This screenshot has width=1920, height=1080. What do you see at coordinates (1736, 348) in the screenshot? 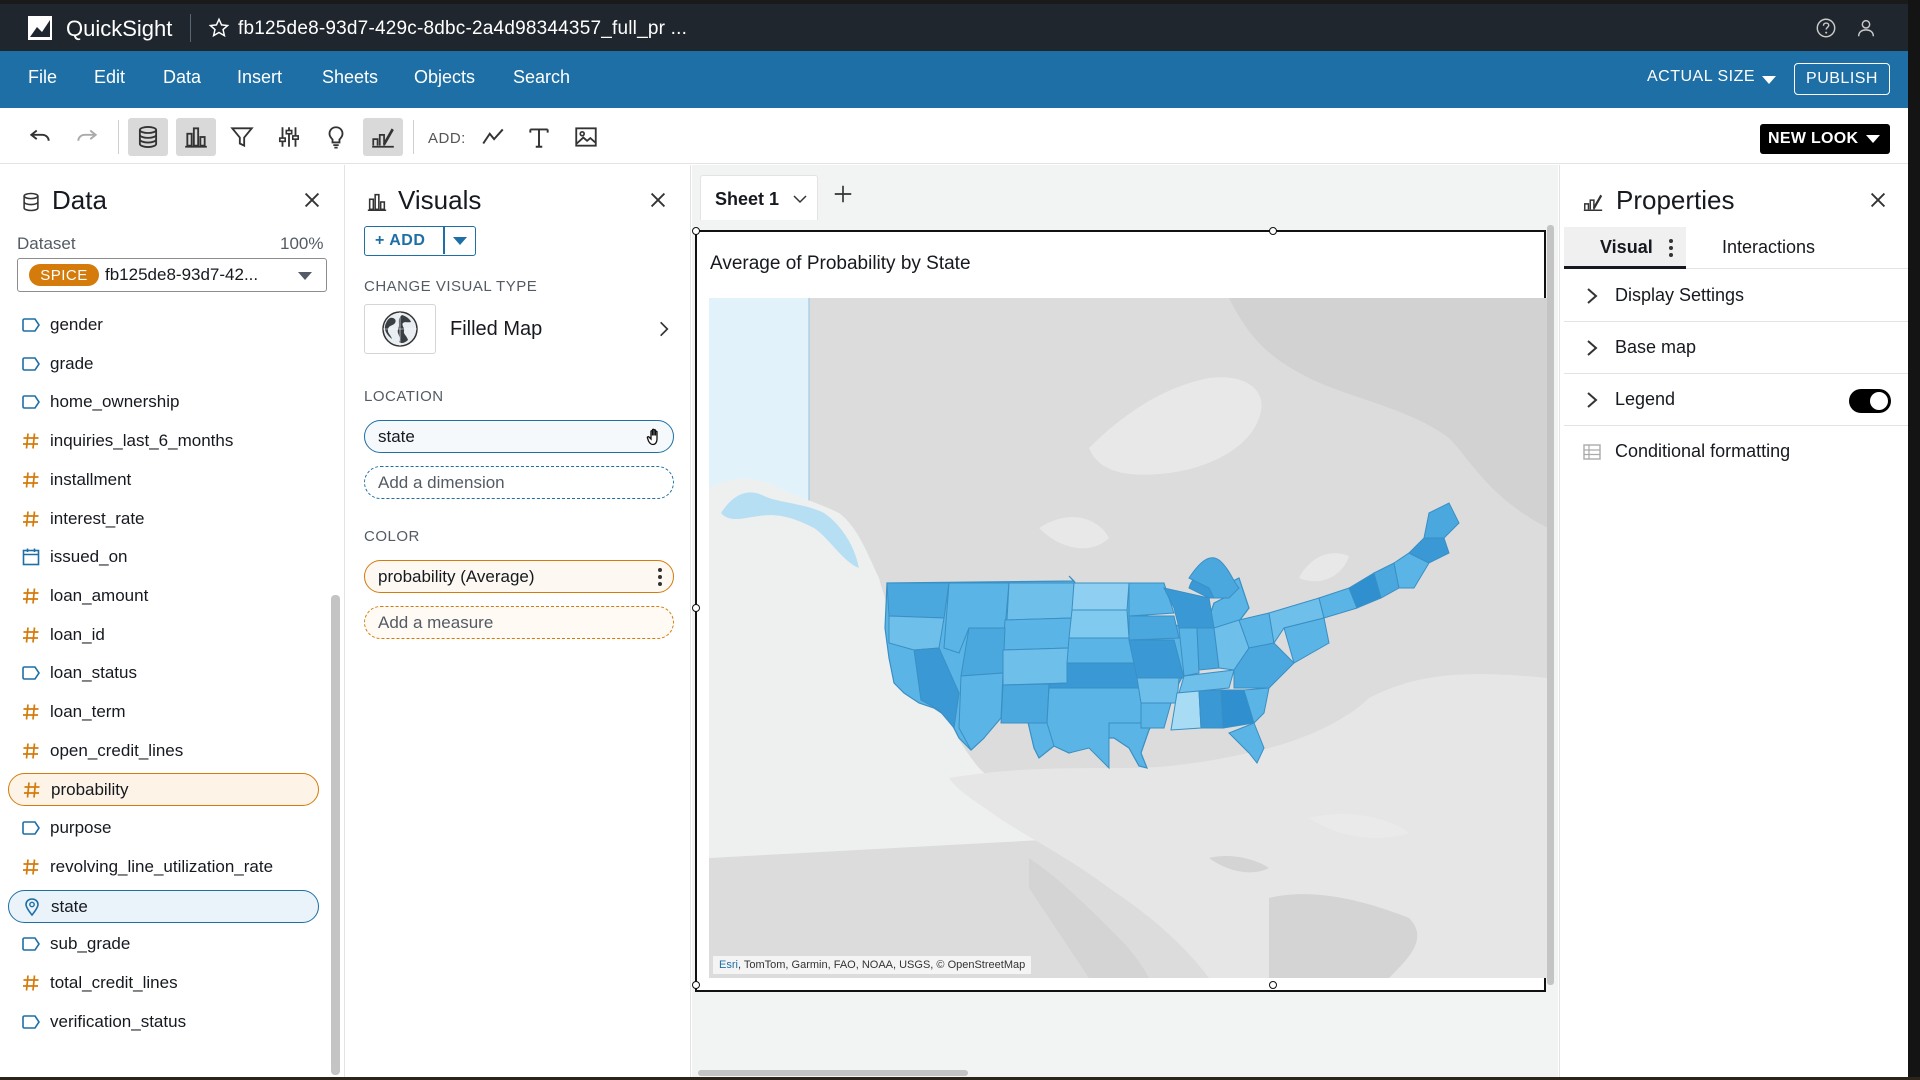
I see `base-map-row: Base map` at bounding box center [1736, 348].